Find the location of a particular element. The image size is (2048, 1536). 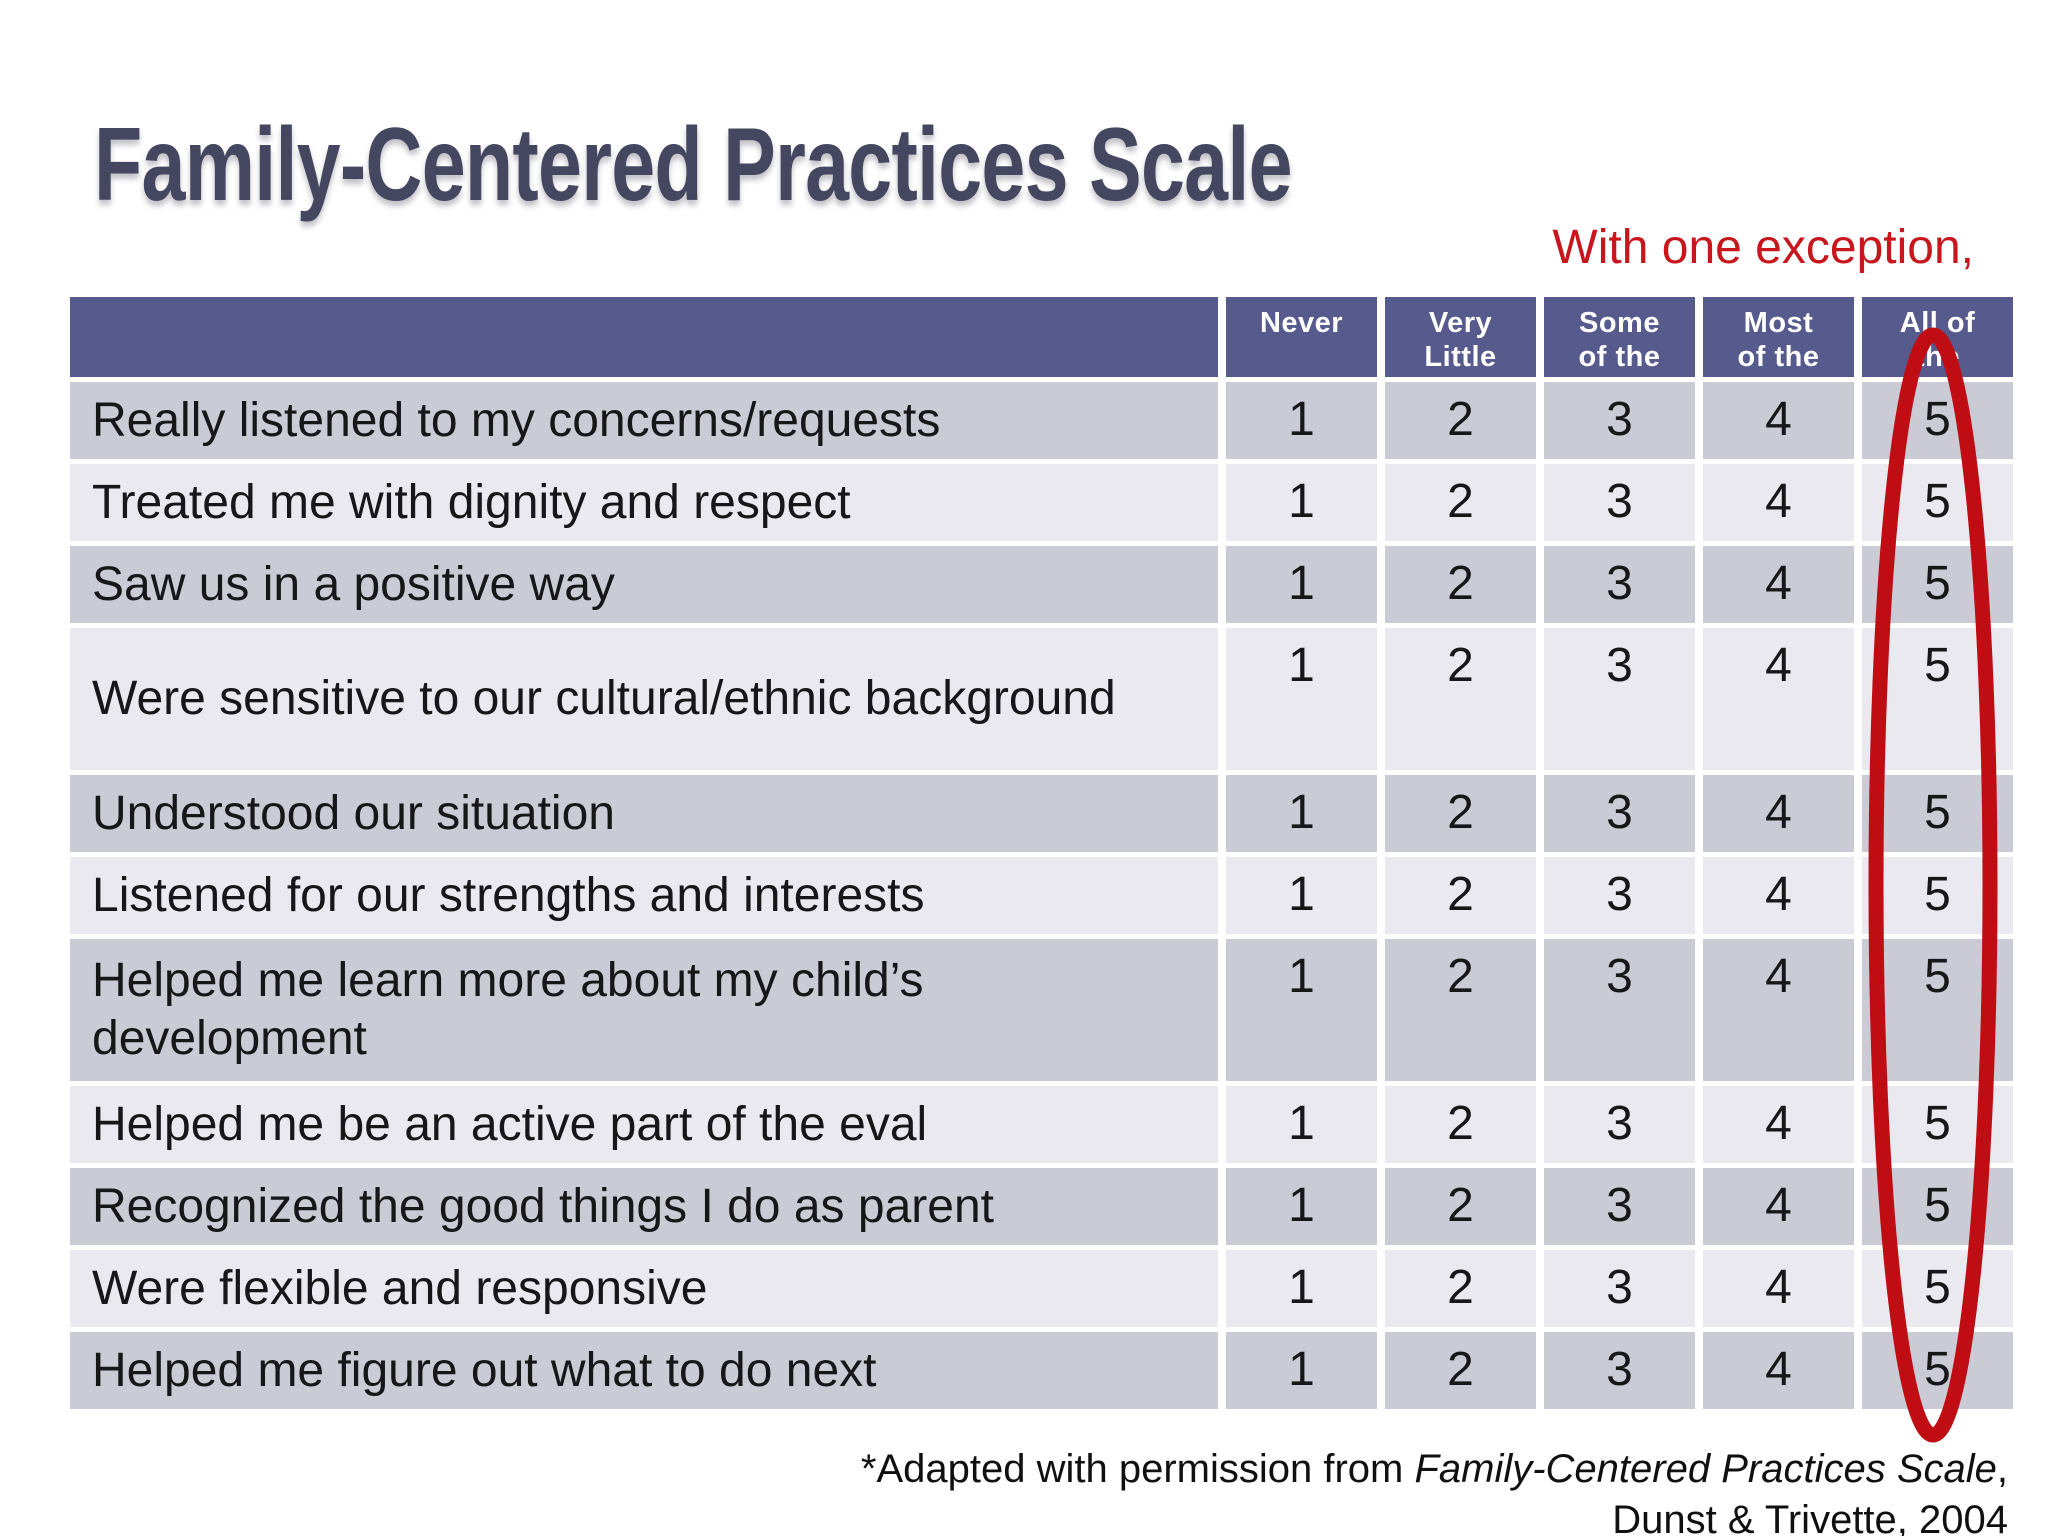

column-header-most-of-the: Most of the is located at coordinates (1778, 337).